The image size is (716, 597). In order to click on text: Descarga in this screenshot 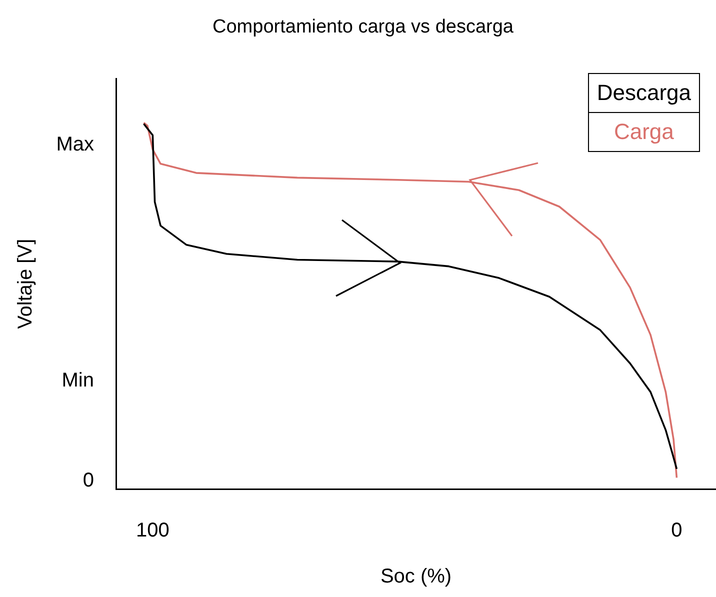, I will do `click(644, 93)`.